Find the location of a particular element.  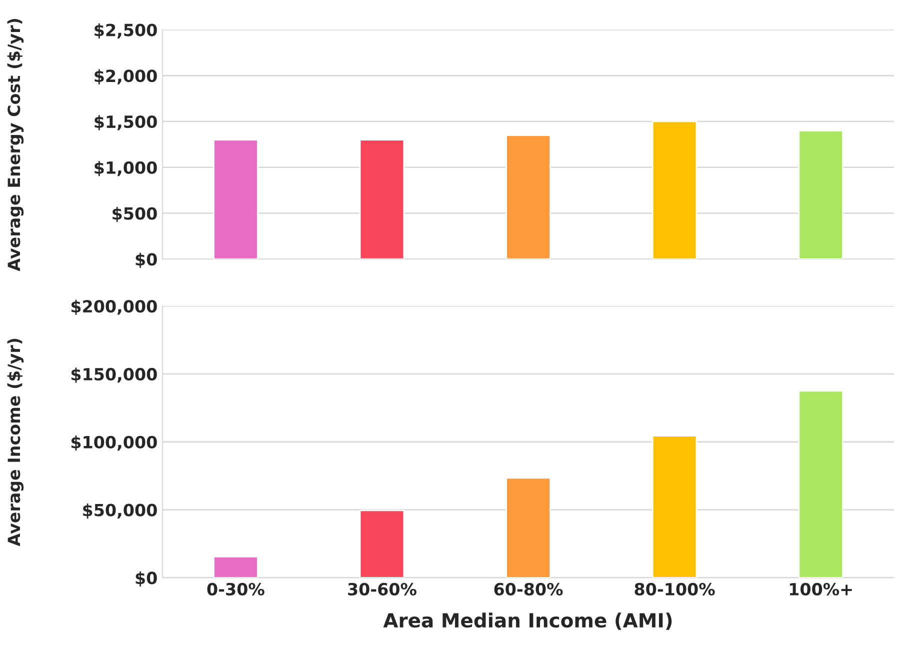

y-tick-label: $2,000 is located at coordinates (125, 76).